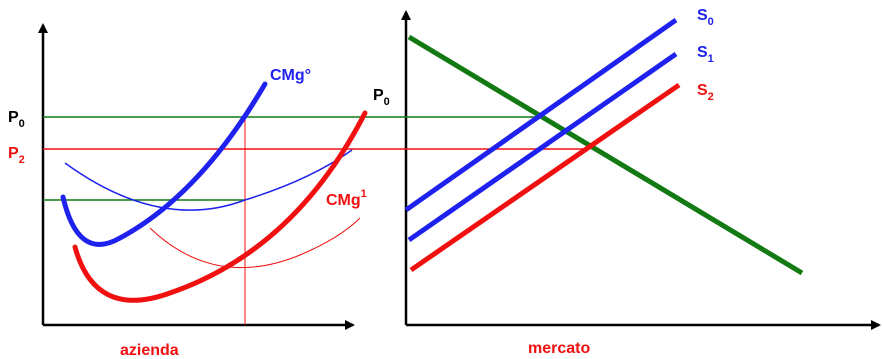 The height and width of the screenshot is (359, 883). What do you see at coordinates (346, 198) in the screenshot?
I see `cmg1-label: CMg1` at bounding box center [346, 198].